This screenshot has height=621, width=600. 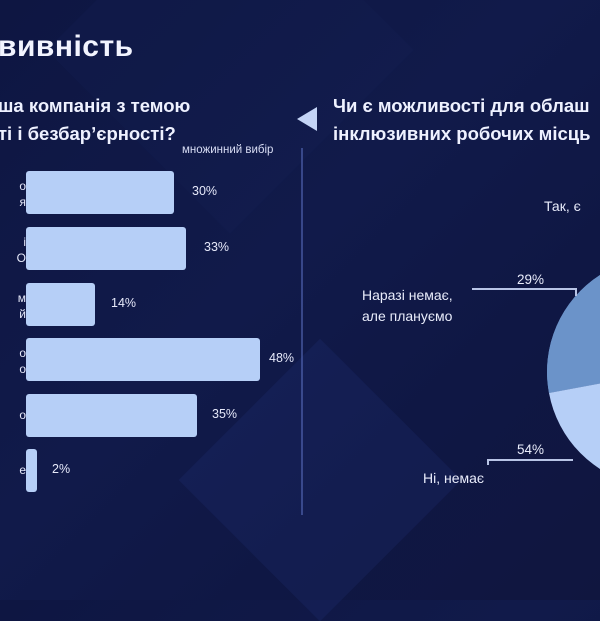 I want to click on left-question: ша компанія з темою ті і безбарʼєрності?, so click(x=149, y=120).